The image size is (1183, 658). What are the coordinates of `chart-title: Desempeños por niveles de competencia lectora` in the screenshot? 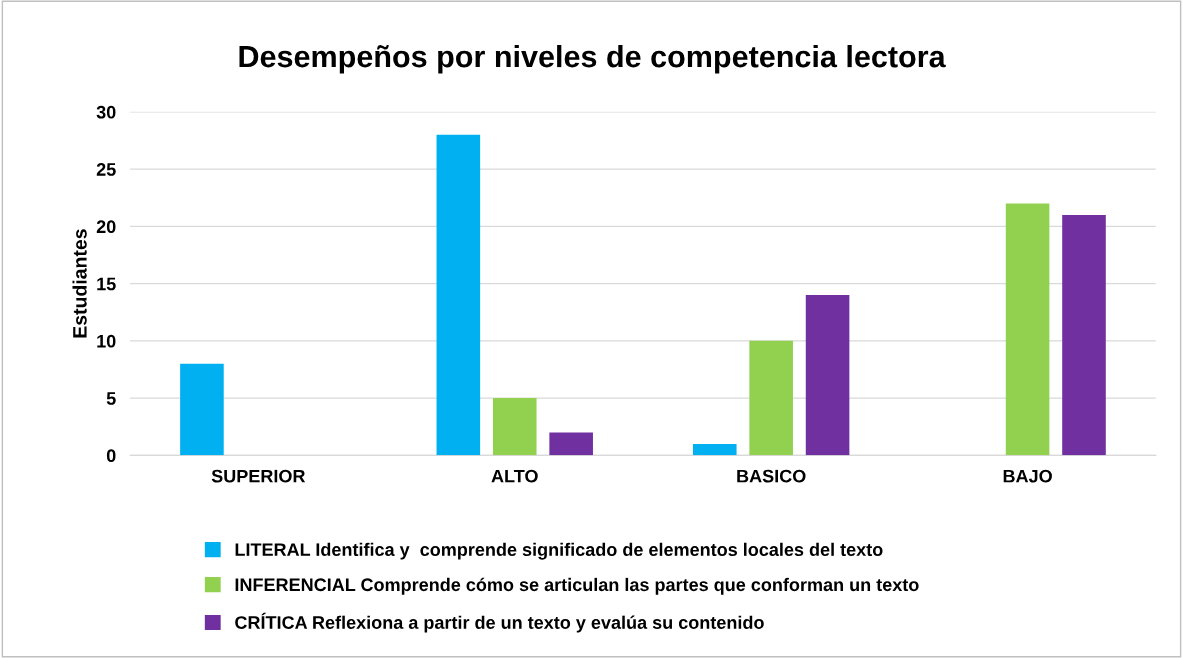 It's located at (592, 59).